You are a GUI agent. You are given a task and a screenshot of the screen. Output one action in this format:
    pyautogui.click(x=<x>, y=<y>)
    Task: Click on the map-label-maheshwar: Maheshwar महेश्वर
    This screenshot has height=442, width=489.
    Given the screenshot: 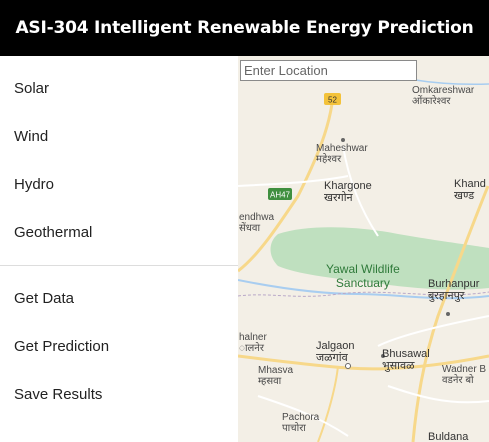 What is the action you would take?
    pyautogui.click(x=342, y=154)
    